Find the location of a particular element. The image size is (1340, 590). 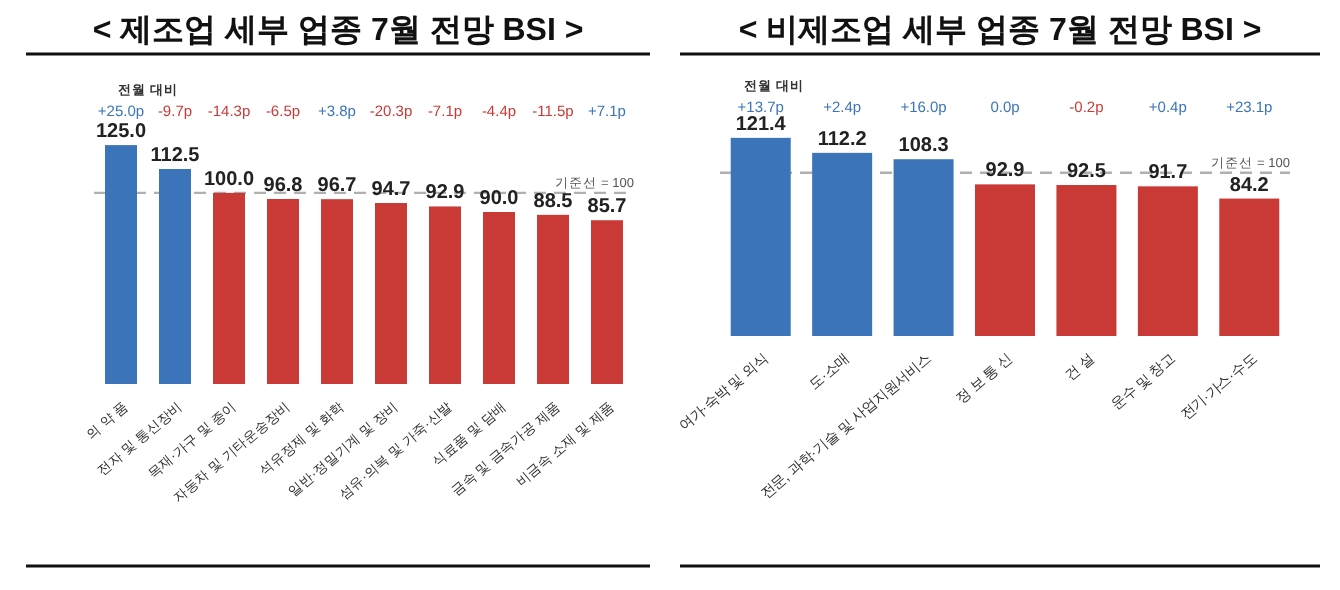

data-label: 125.0 is located at coordinates (121, 132).